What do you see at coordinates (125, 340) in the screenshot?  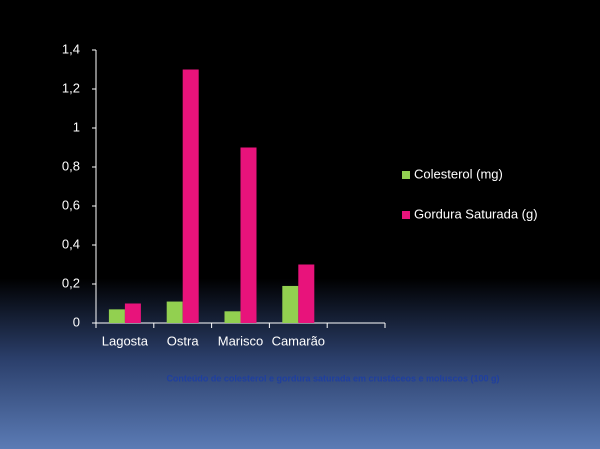 I see `x-tick-label: Lagosta` at bounding box center [125, 340].